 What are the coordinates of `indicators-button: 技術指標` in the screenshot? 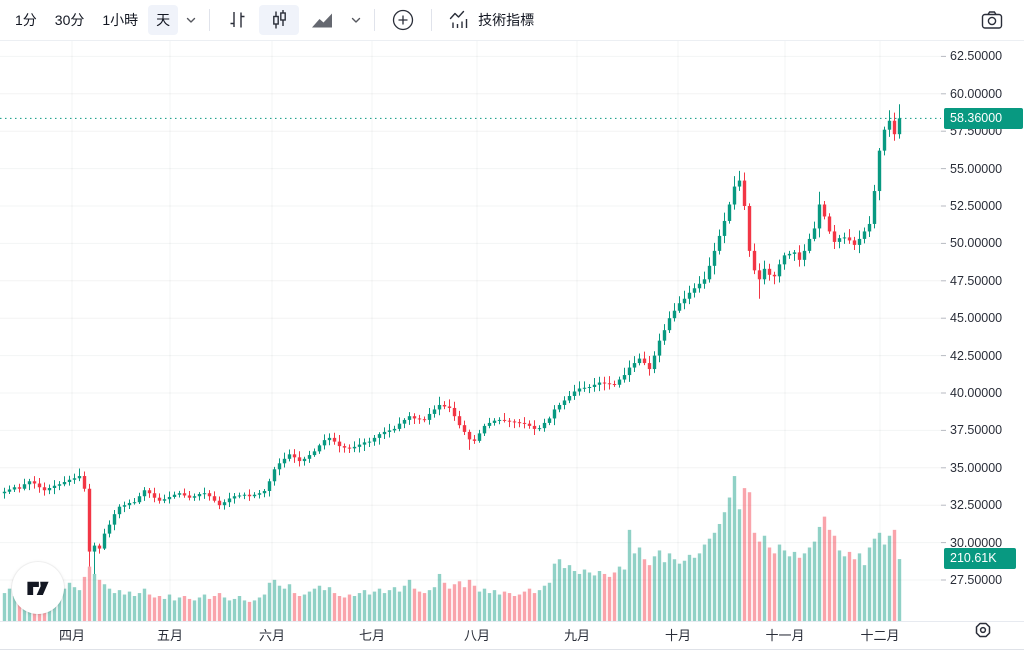 It's located at (490, 20).